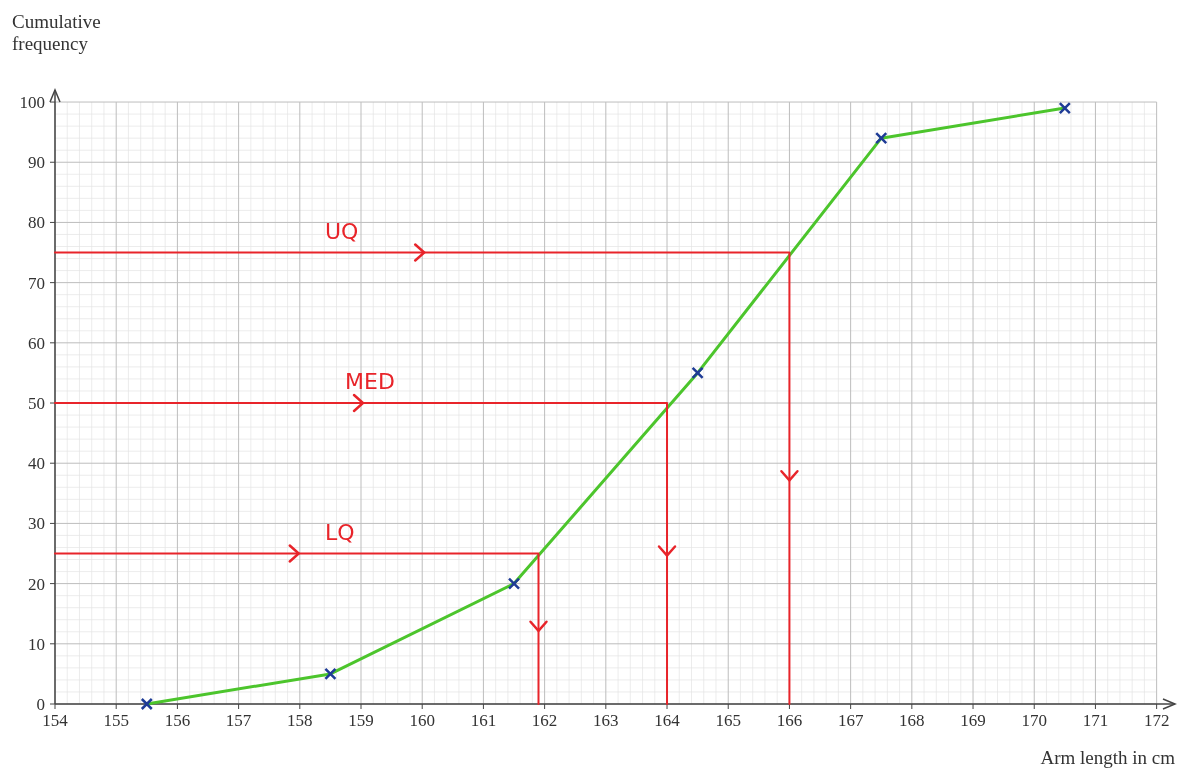 The height and width of the screenshot is (777, 1190). What do you see at coordinates (1156, 720) in the screenshot?
I see `x-tick-label: 172` at bounding box center [1156, 720].